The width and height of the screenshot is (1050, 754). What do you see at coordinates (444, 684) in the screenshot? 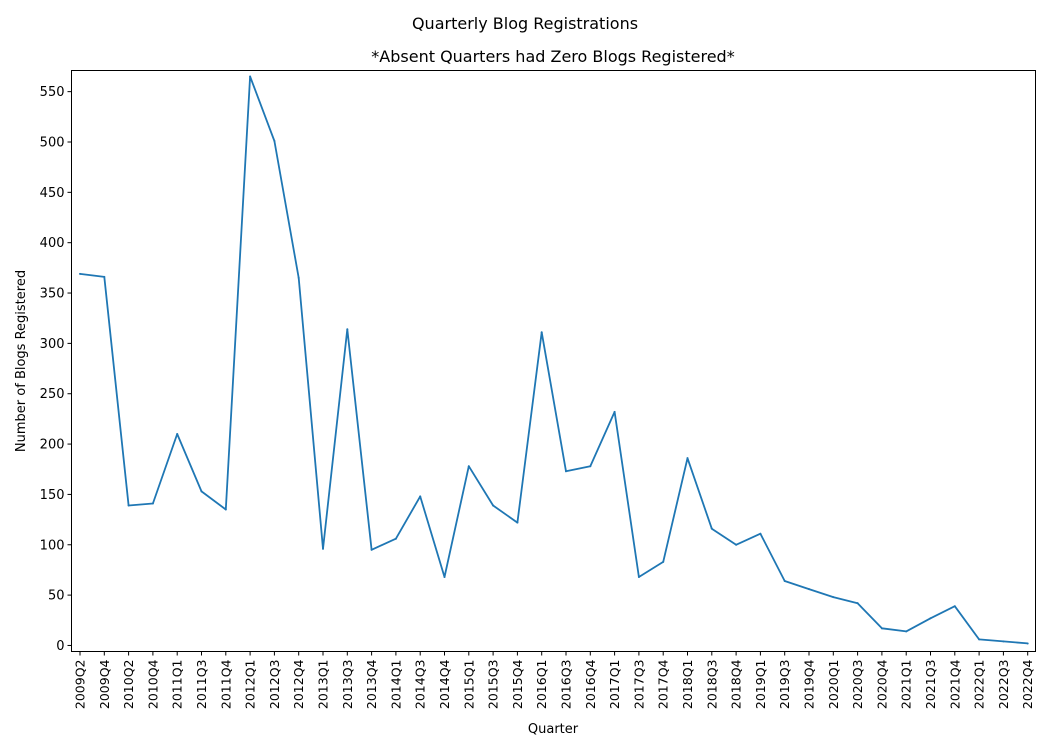
I see `x-tick-label: 2014Q4` at bounding box center [444, 684].